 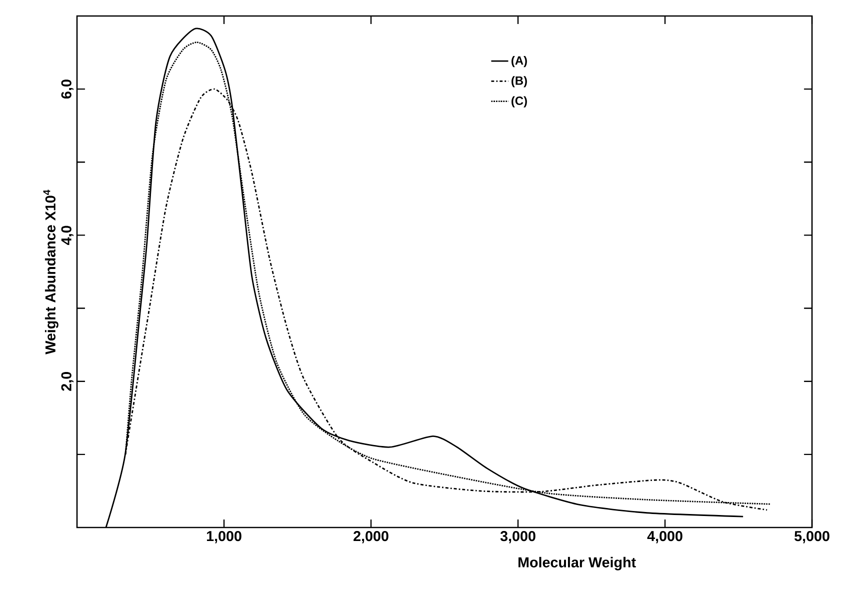 I want to click on x-tick-label: 2,000, so click(x=371, y=537).